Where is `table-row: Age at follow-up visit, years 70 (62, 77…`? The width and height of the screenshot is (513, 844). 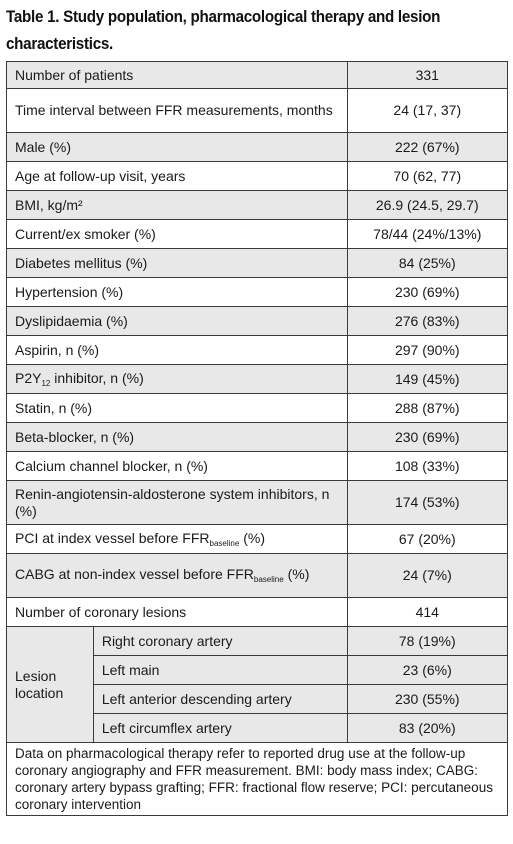
table-row: Age at follow-up visit, years 70 (62, 77… is located at coordinates (257, 176).